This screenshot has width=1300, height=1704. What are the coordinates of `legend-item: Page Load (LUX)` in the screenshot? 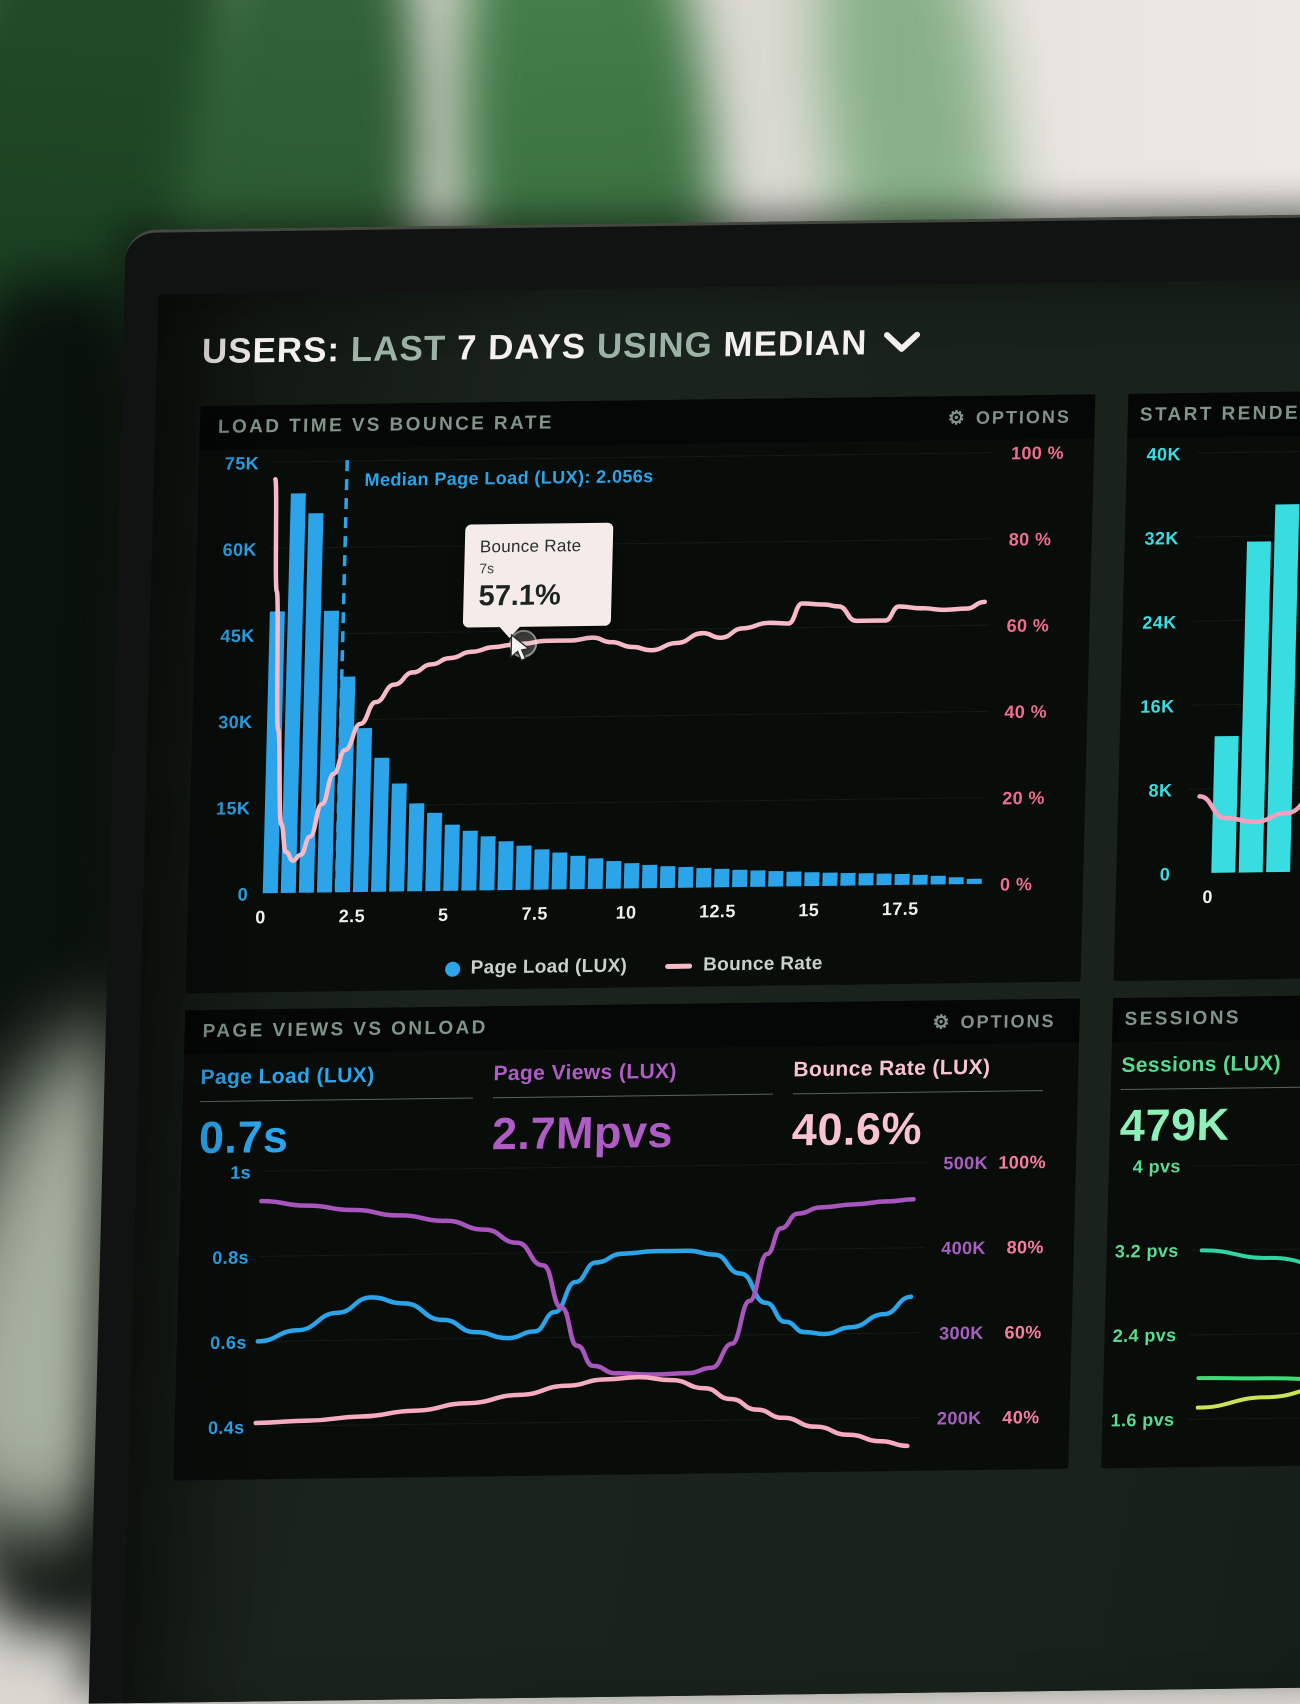 It's located at (535, 967).